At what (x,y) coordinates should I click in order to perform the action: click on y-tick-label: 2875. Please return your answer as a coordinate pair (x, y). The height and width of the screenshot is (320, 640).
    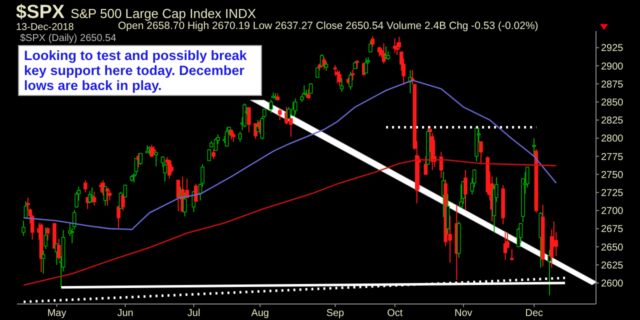
    Looking at the image, I should click on (612, 84).